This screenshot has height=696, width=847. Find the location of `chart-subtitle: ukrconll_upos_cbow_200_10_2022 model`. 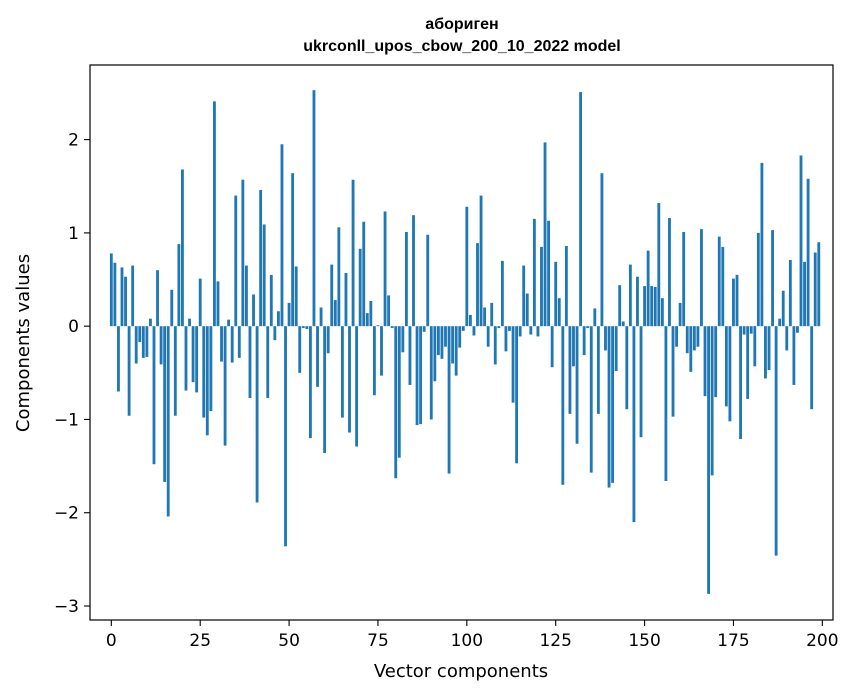

chart-subtitle: ukrconll_upos_cbow_200_10_2022 model is located at coordinates (461, 46).